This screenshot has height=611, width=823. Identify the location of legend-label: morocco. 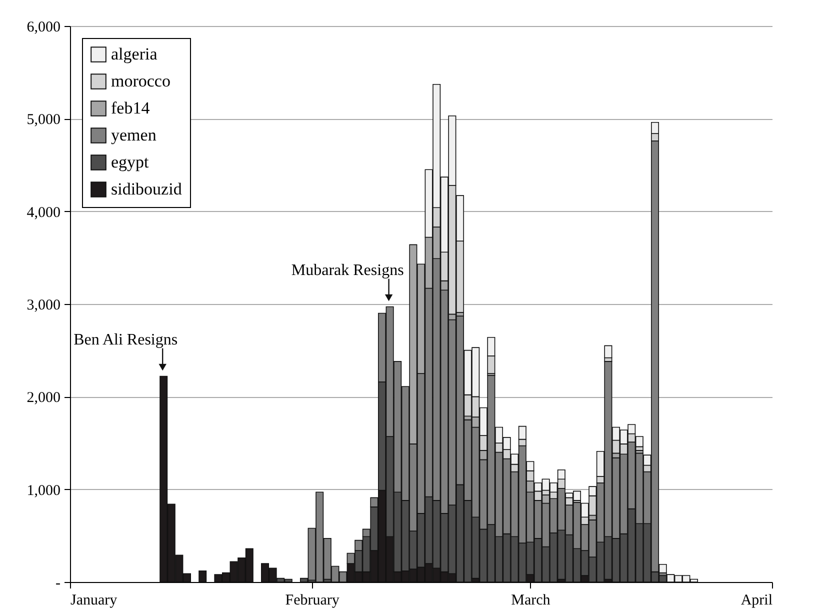
(140, 81).